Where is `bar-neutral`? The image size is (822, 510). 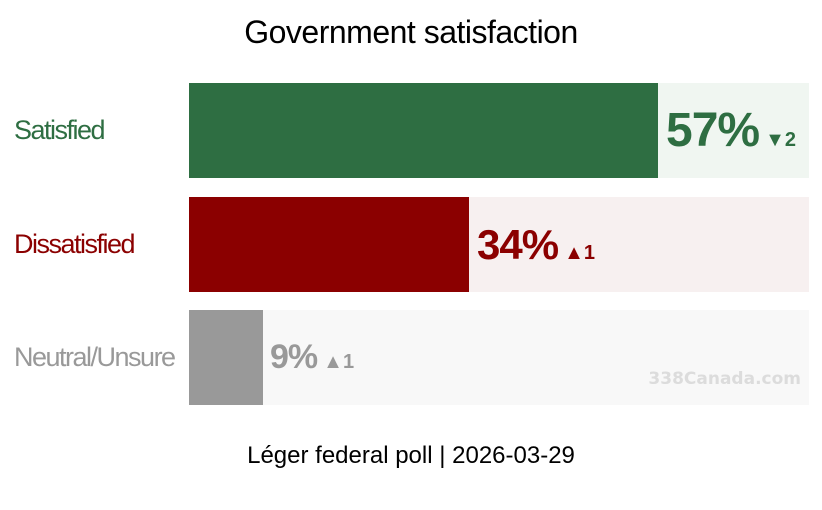
bar-neutral is located at coordinates (226, 357).